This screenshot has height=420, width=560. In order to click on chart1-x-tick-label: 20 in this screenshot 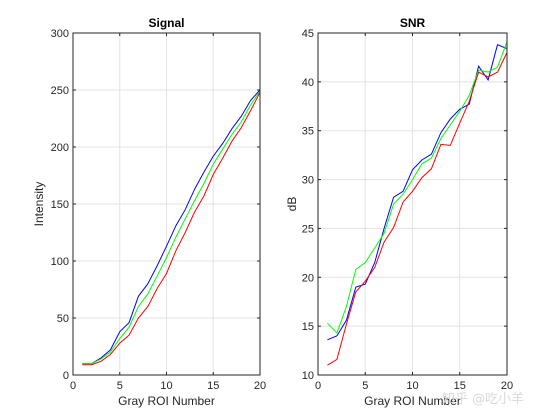, I will do `click(507, 386)`.